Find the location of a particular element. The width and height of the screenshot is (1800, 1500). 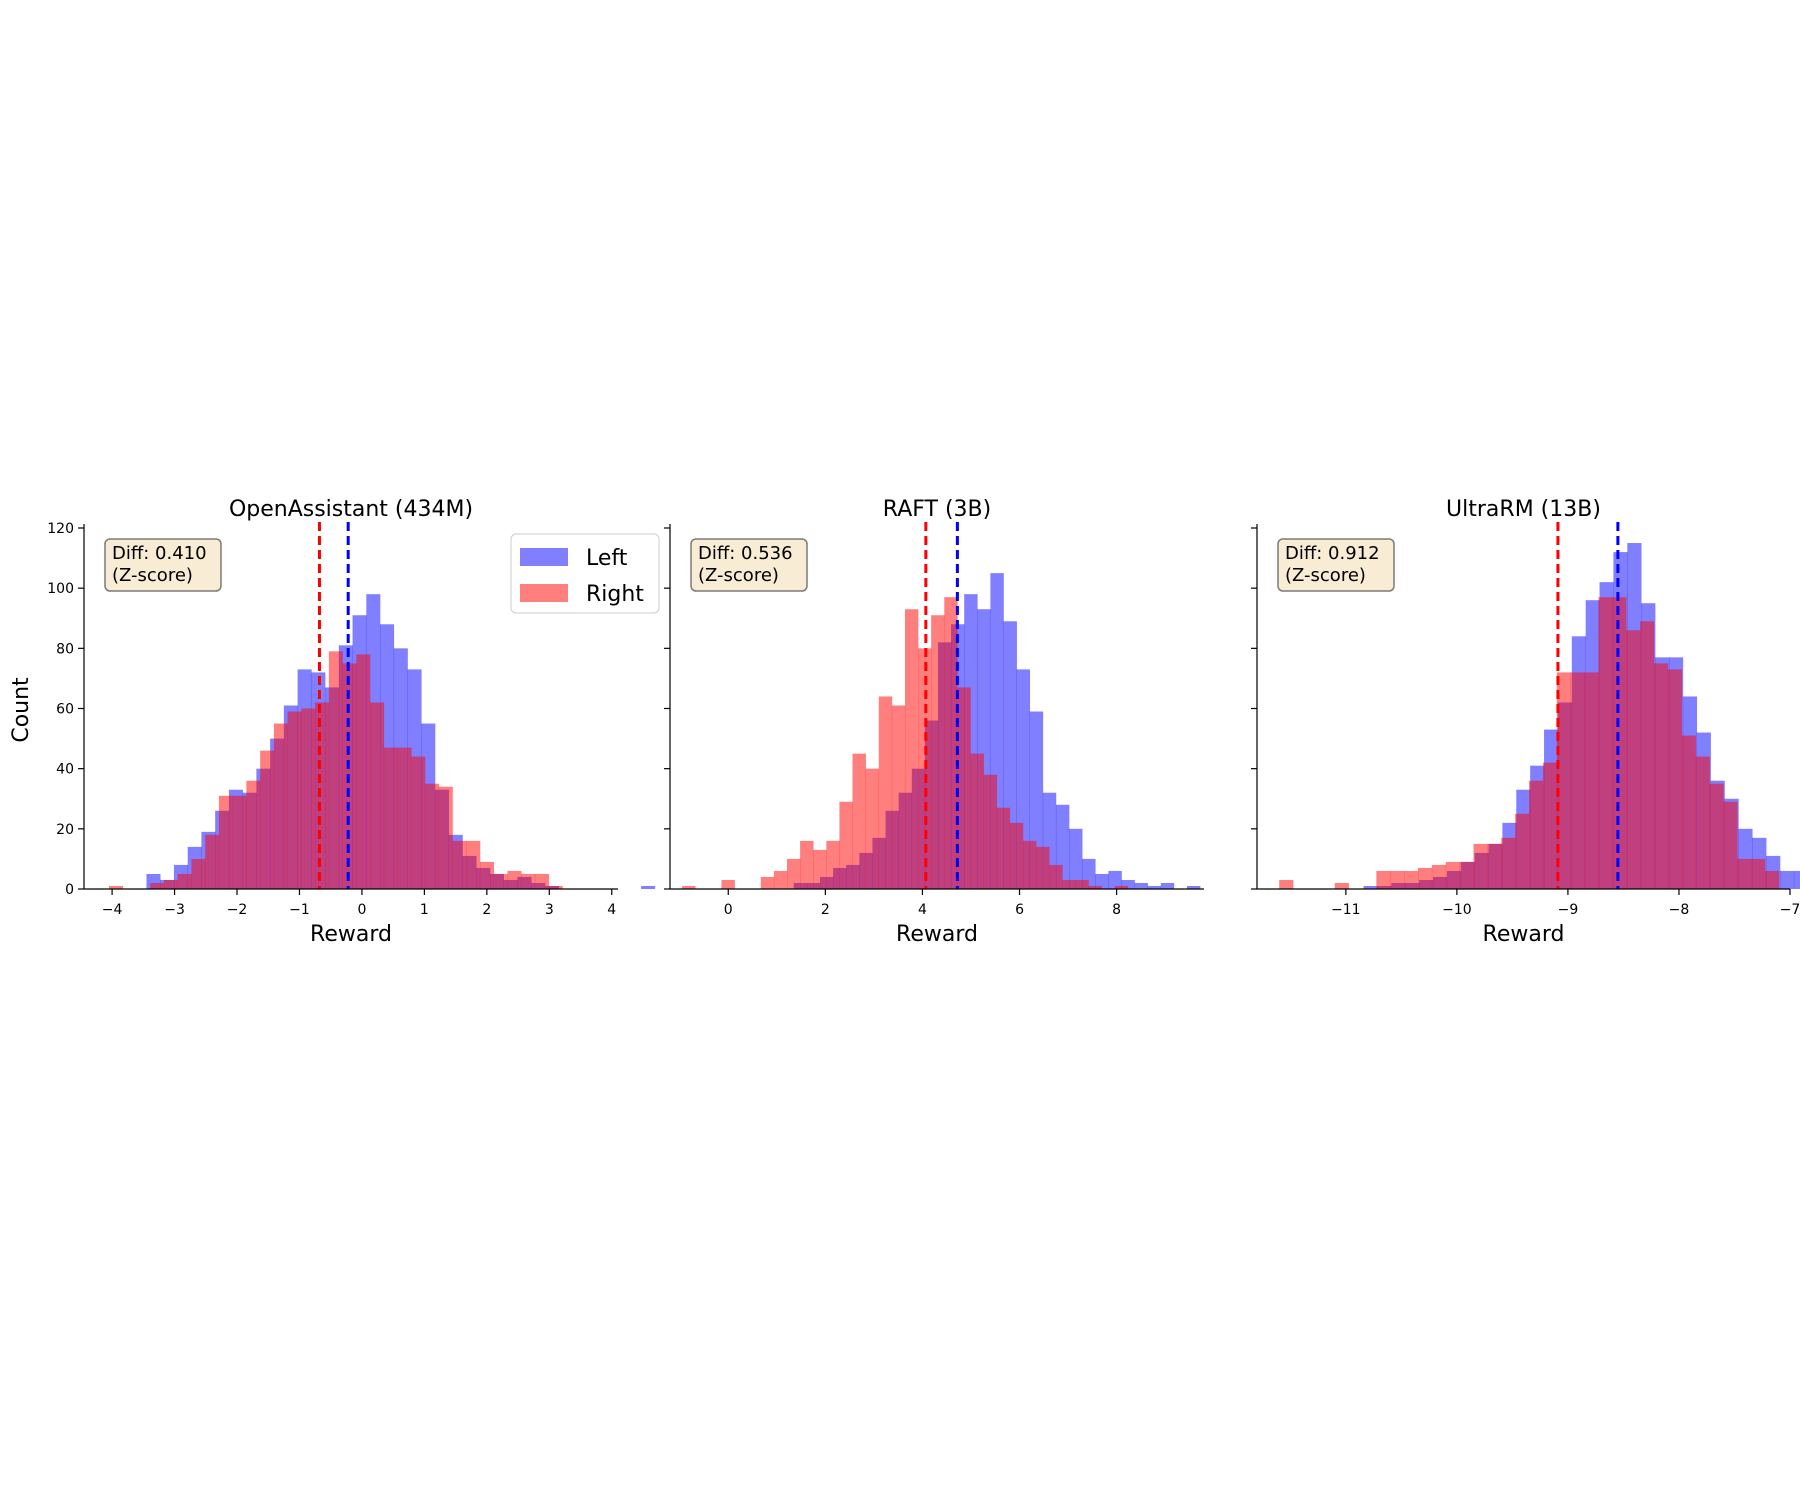

legend: Left Right is located at coordinates (585, 573).